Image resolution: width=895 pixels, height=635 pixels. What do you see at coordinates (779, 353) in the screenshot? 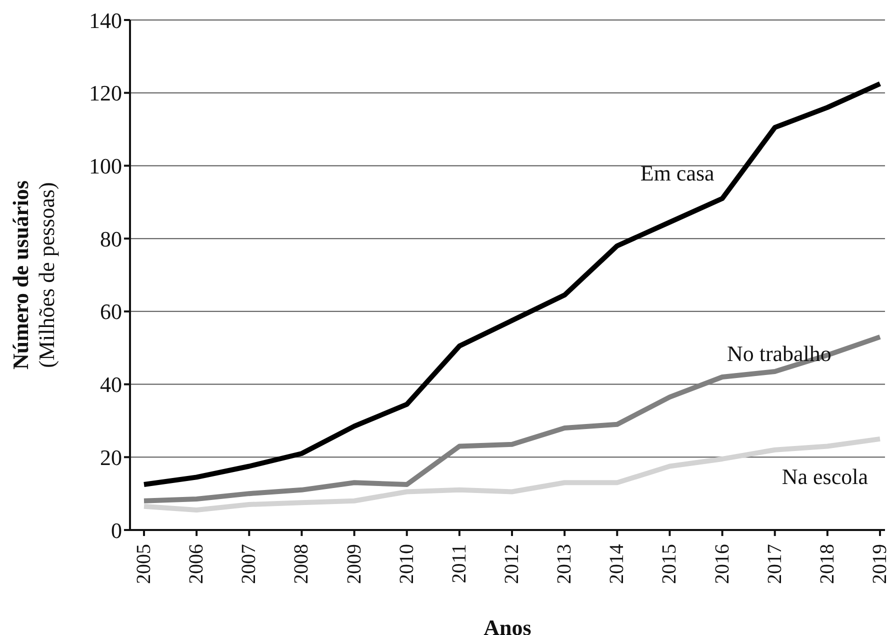
I see `series-label: No trabalho` at bounding box center [779, 353].